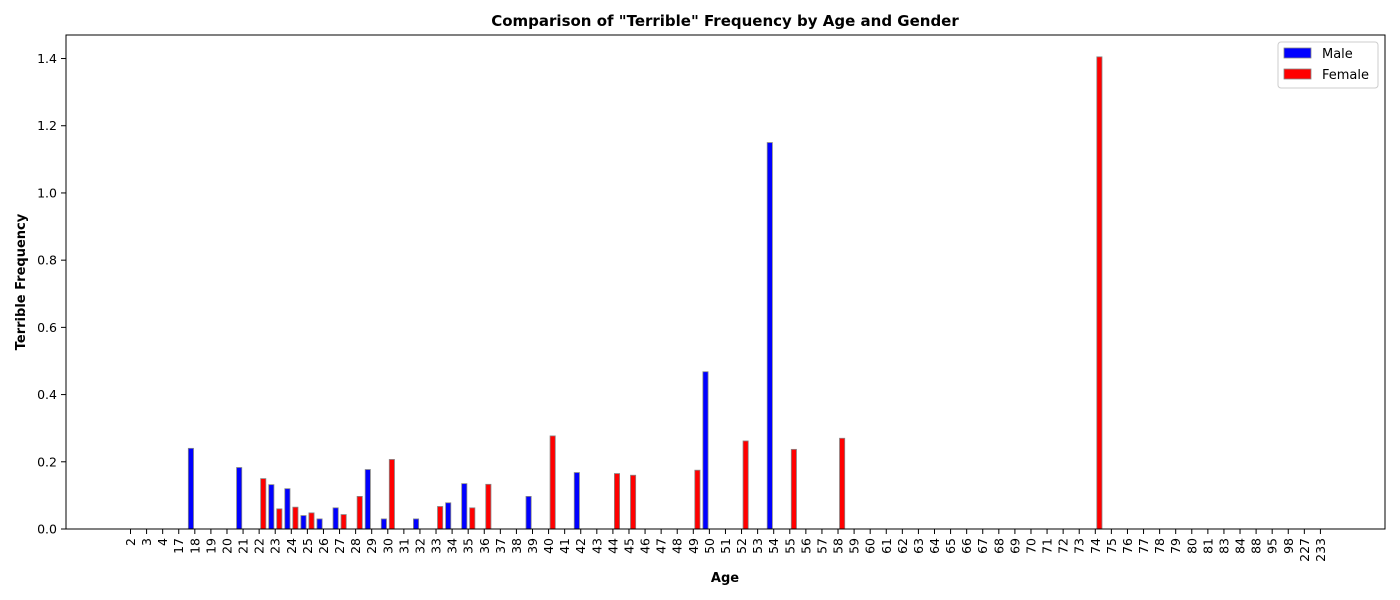 The image size is (1400, 600). What do you see at coordinates (194, 546) in the screenshot?
I see `x-tick-label: 18` at bounding box center [194, 546].